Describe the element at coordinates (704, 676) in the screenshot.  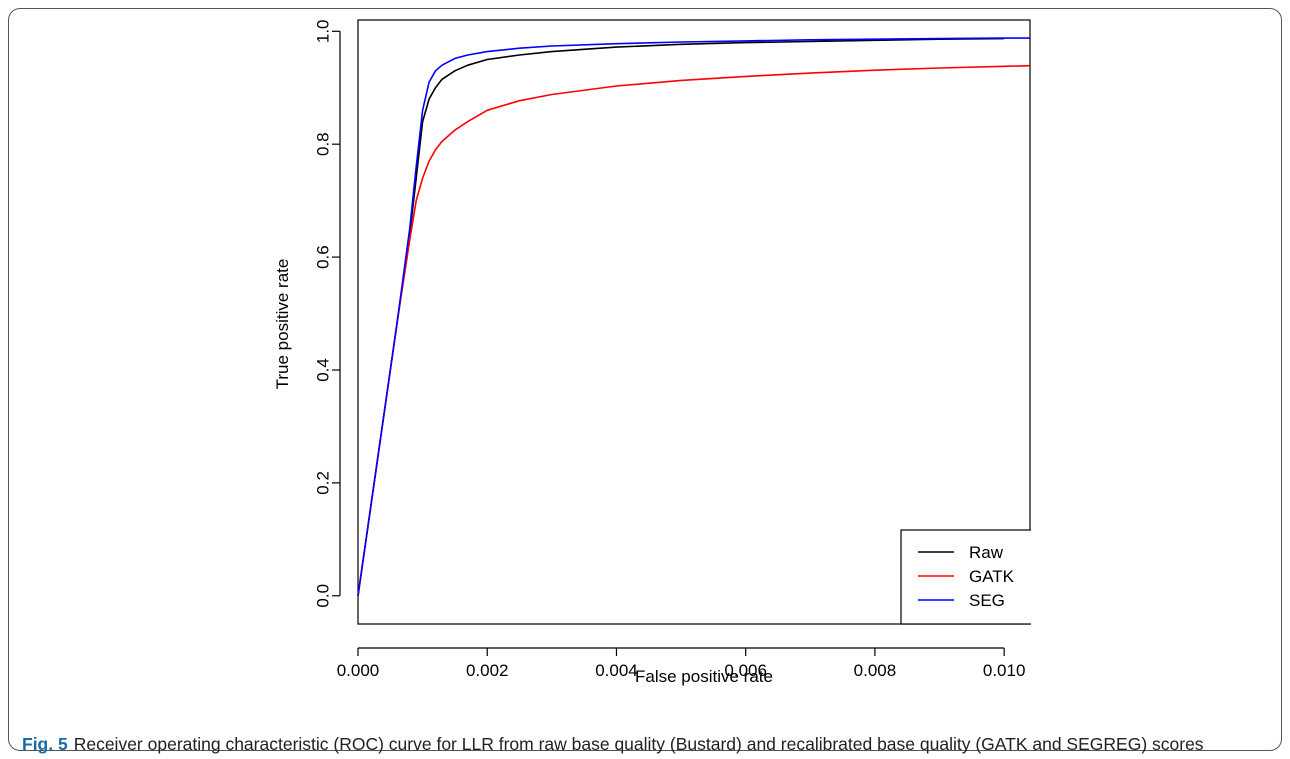
I see `x-axis-title: False positive rate` at that location.